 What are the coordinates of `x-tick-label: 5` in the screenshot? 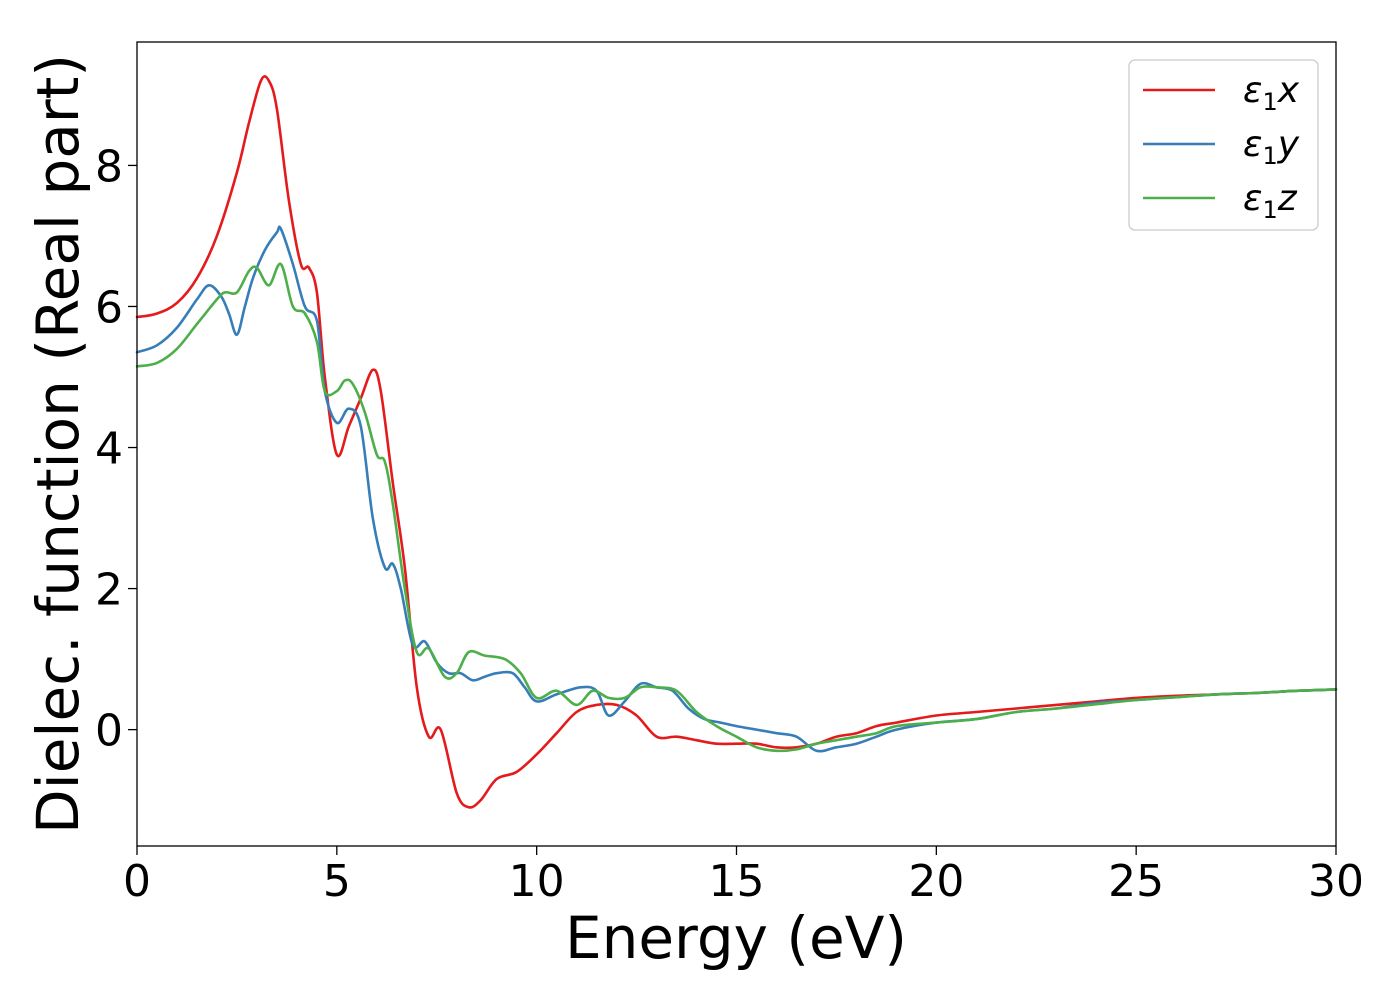 It's located at (337, 881).